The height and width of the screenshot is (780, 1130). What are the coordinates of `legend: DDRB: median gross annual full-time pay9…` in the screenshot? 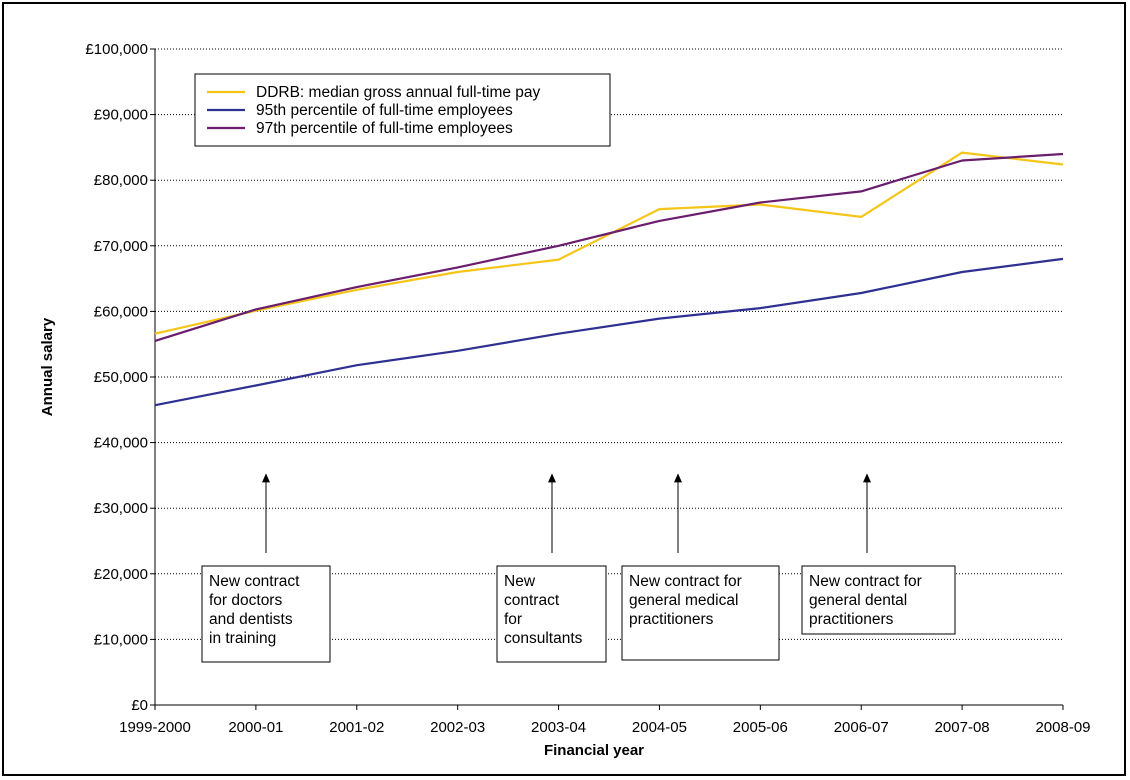 It's located at (402, 110).